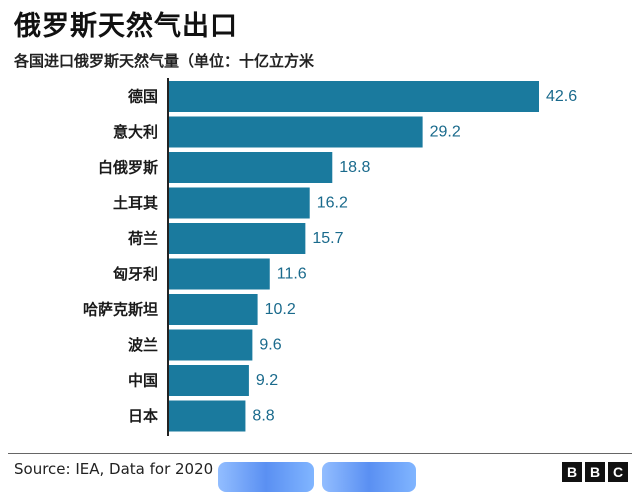 The height and width of the screenshot is (496, 640). What do you see at coordinates (292, 274) in the screenshot?
I see `value-label: 11.6` at bounding box center [292, 274].